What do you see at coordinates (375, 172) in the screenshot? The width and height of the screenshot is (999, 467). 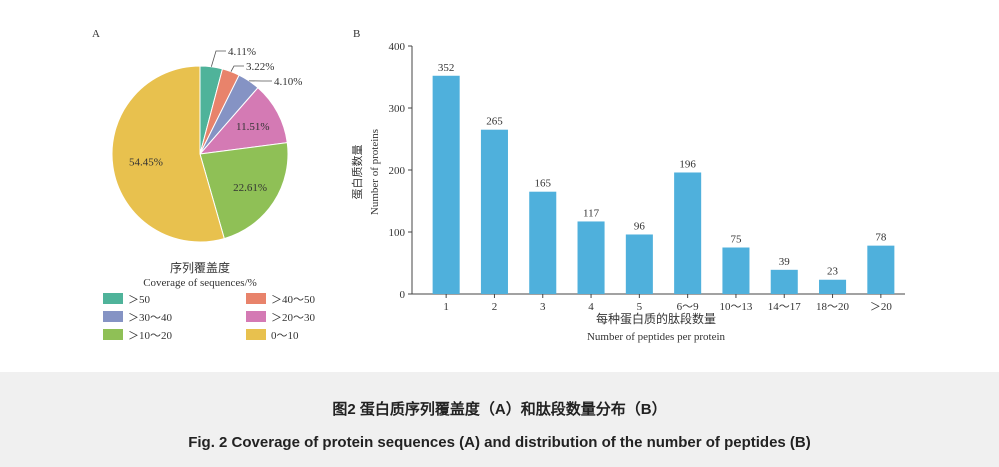 I see `y-axis-label-en: Number of proteins` at bounding box center [375, 172].